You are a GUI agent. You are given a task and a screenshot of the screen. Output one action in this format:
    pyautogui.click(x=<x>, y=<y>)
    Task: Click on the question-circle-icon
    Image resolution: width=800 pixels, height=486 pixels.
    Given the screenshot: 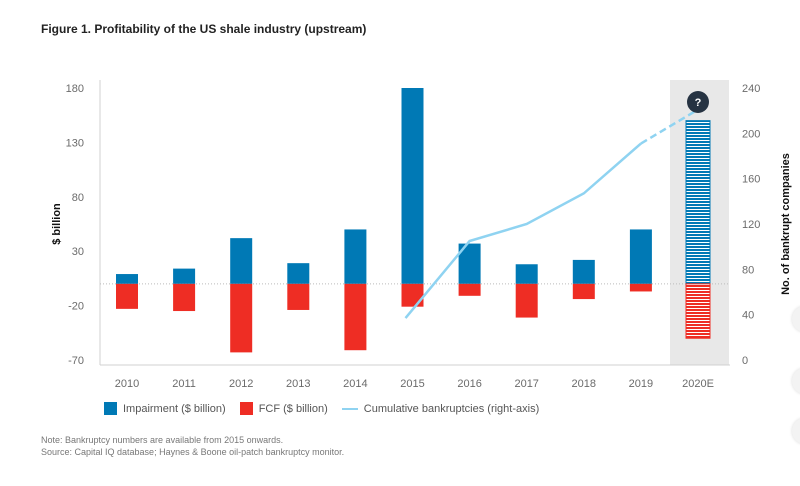 What is the action you would take?
    pyautogui.click(x=698, y=102)
    